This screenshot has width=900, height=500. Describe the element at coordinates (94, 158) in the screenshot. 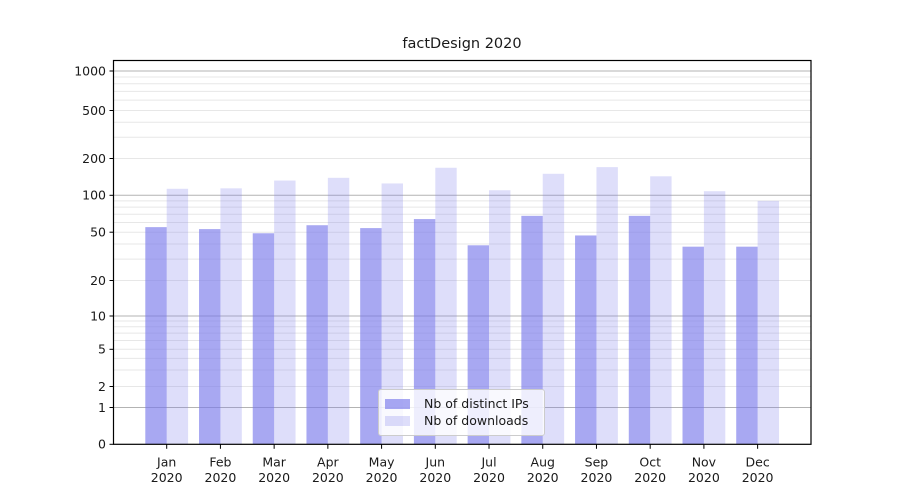

I see `y-tick-label-200: 200` at that location.